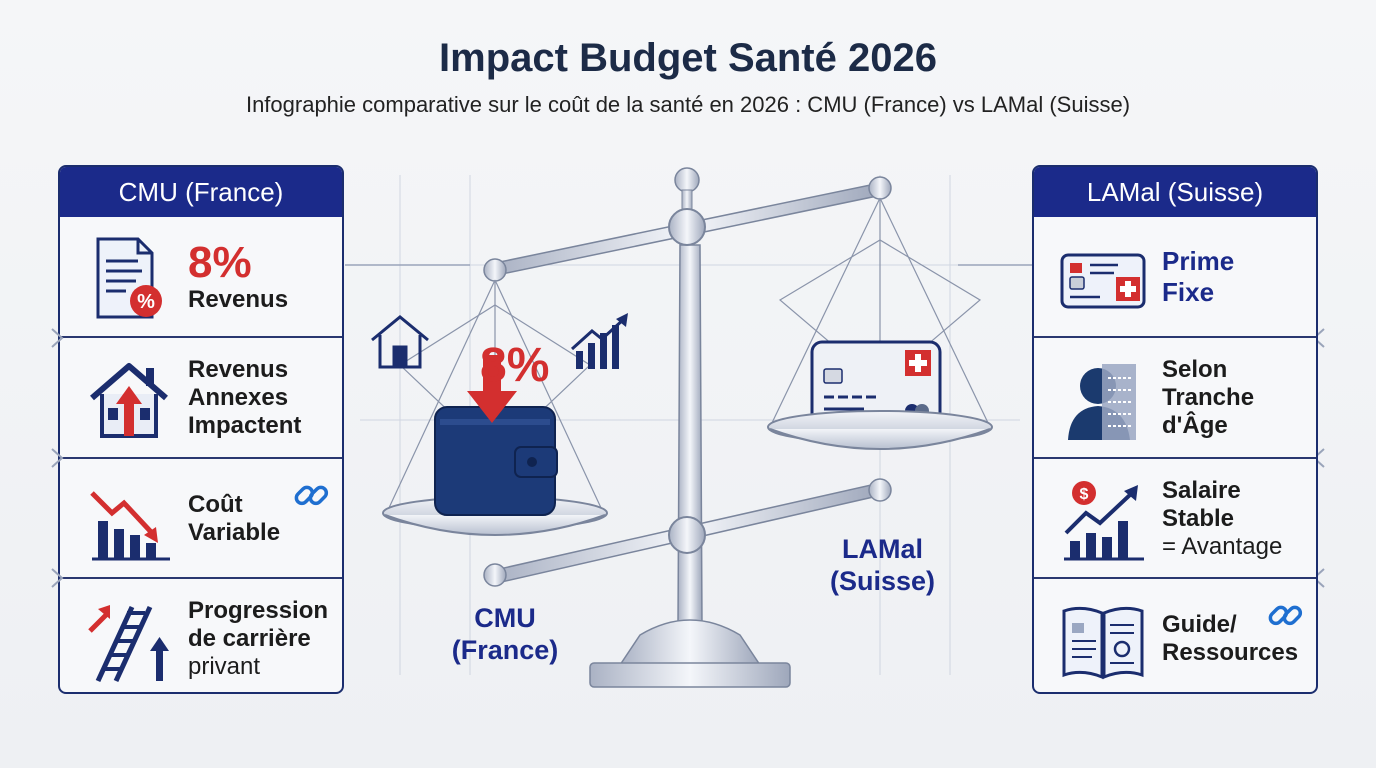 The image size is (1376, 768). Describe the element at coordinates (882, 565) in the screenshot. I see `scale-label-lamal: LAMal (Suisse)` at that location.